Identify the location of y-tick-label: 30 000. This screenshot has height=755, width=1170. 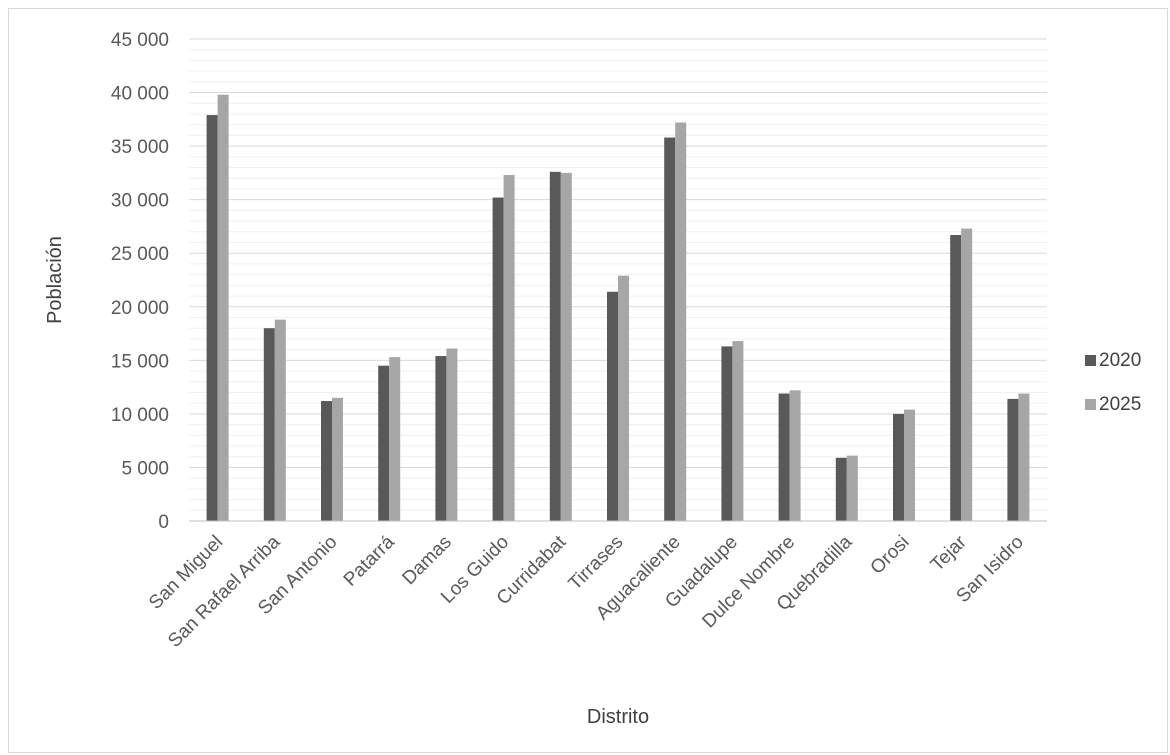
(140, 201).